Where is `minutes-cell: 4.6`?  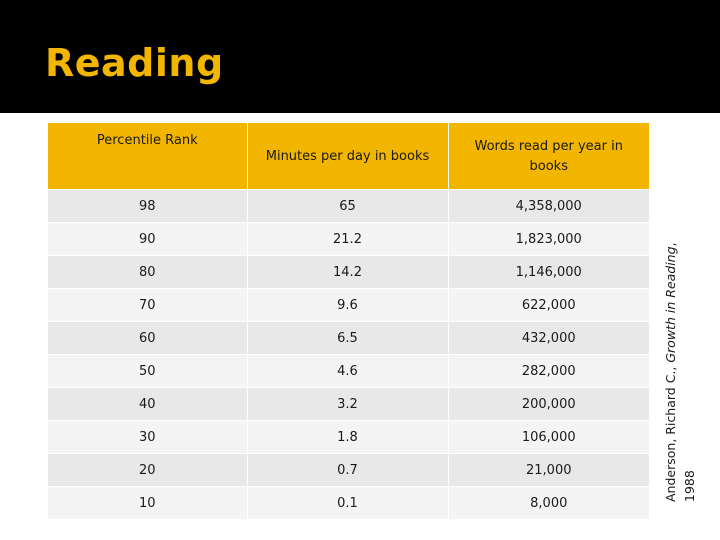 minutes-cell: 4.6 is located at coordinates (348, 371).